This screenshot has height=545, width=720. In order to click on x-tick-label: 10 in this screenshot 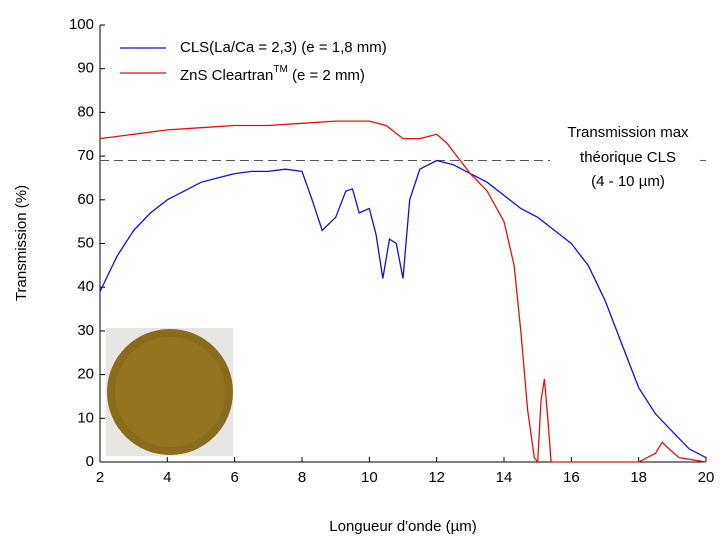, I will do `click(369, 477)`.